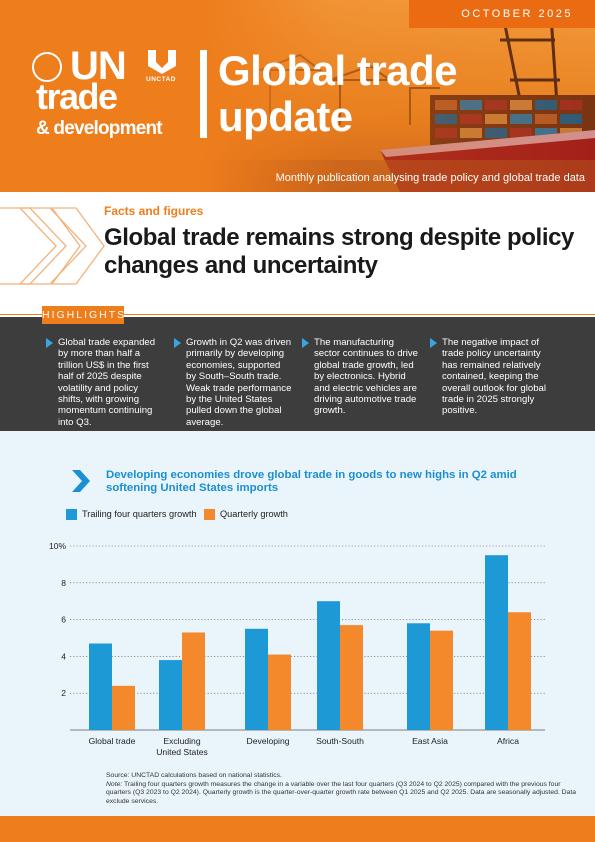  I want to click on x-tick-label: Developing, so click(268, 741).